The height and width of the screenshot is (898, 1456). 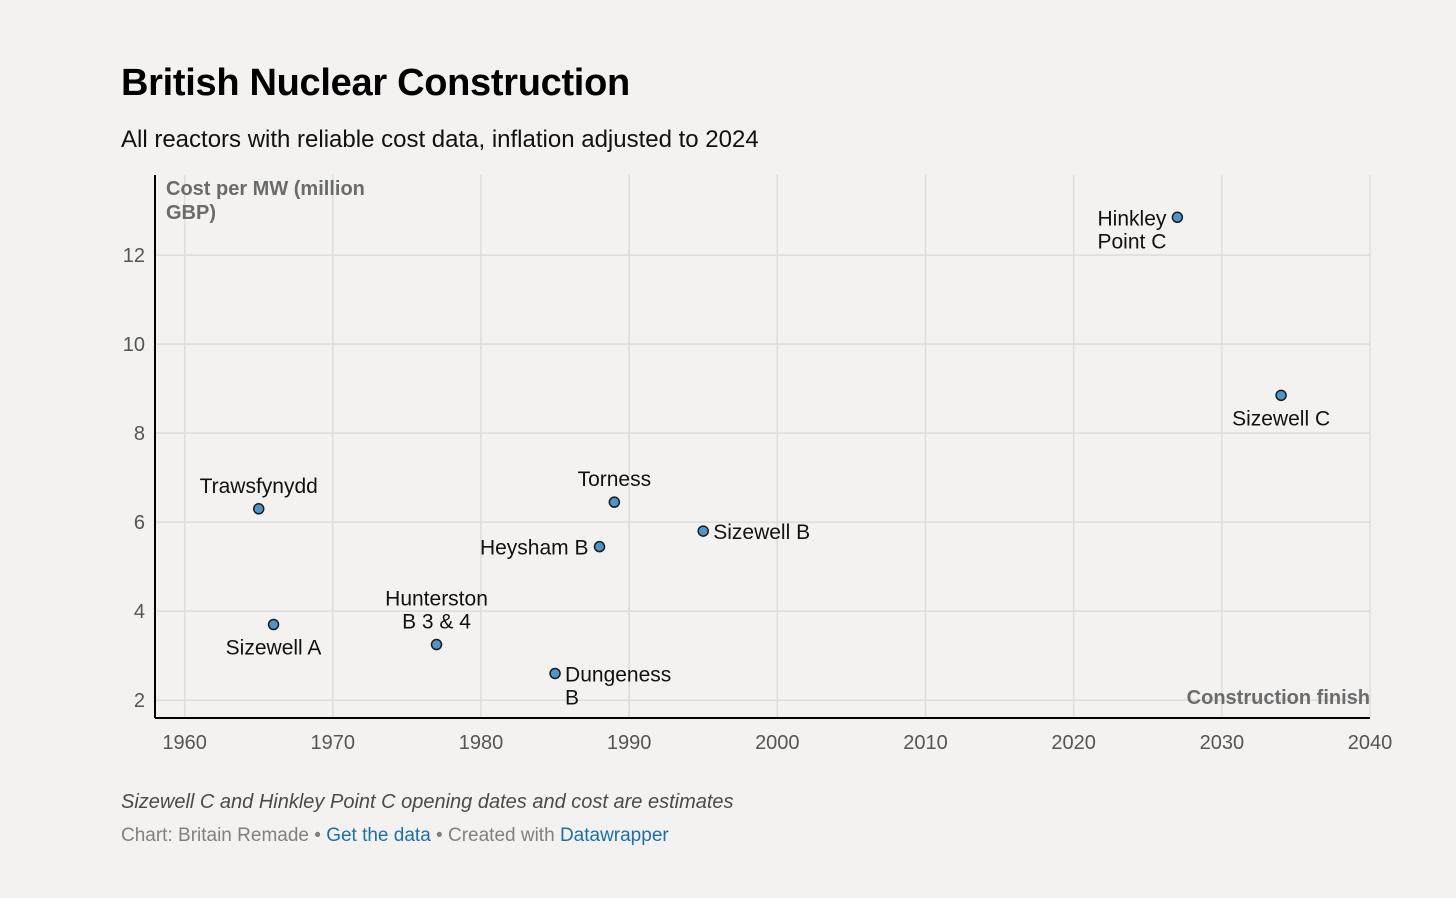 I want to click on source-credit: Chart: Britain Remade, so click(x=215, y=835).